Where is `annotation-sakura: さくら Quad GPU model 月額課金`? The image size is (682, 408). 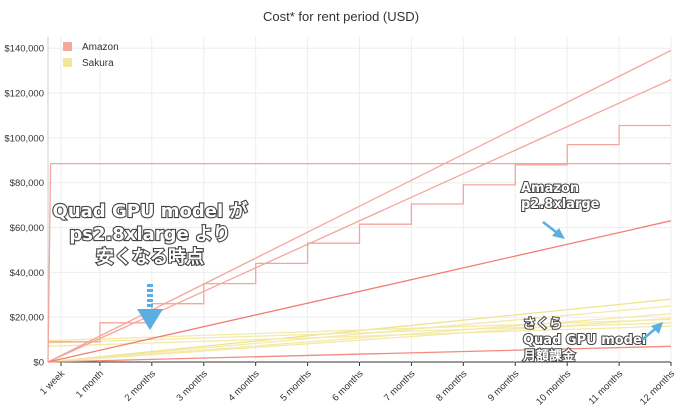
annotation-sakura: さくら Quad GPU model 月額課金 is located at coordinates (584, 340).